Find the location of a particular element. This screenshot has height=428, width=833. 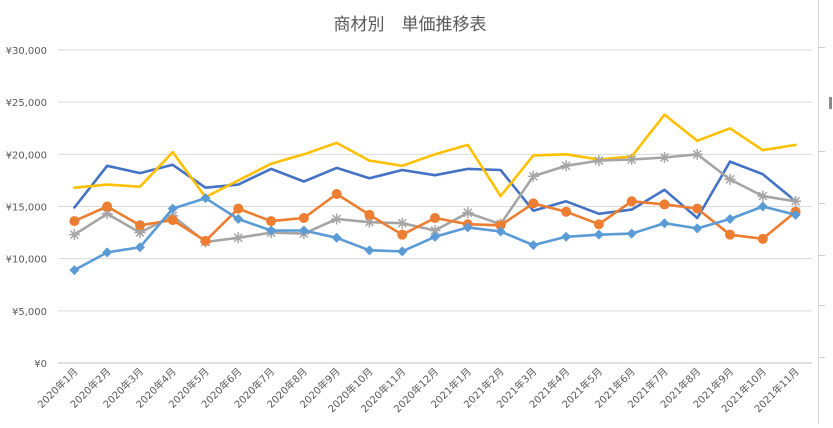

y-tick-label: ¥5,000 is located at coordinates (29, 312).